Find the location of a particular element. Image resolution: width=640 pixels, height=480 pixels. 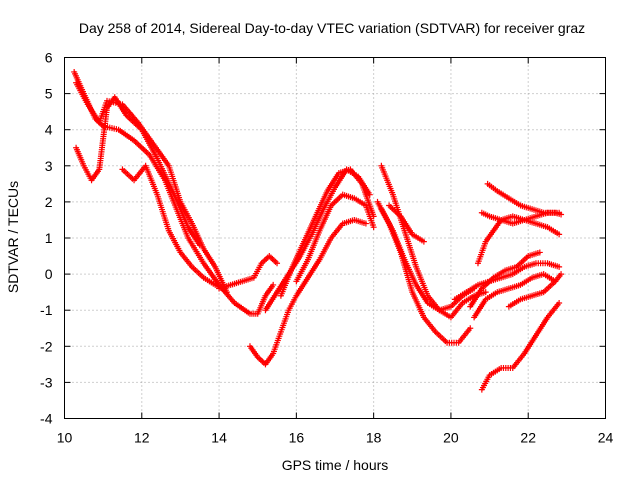

y-tick-label: 3 is located at coordinates (49, 166).